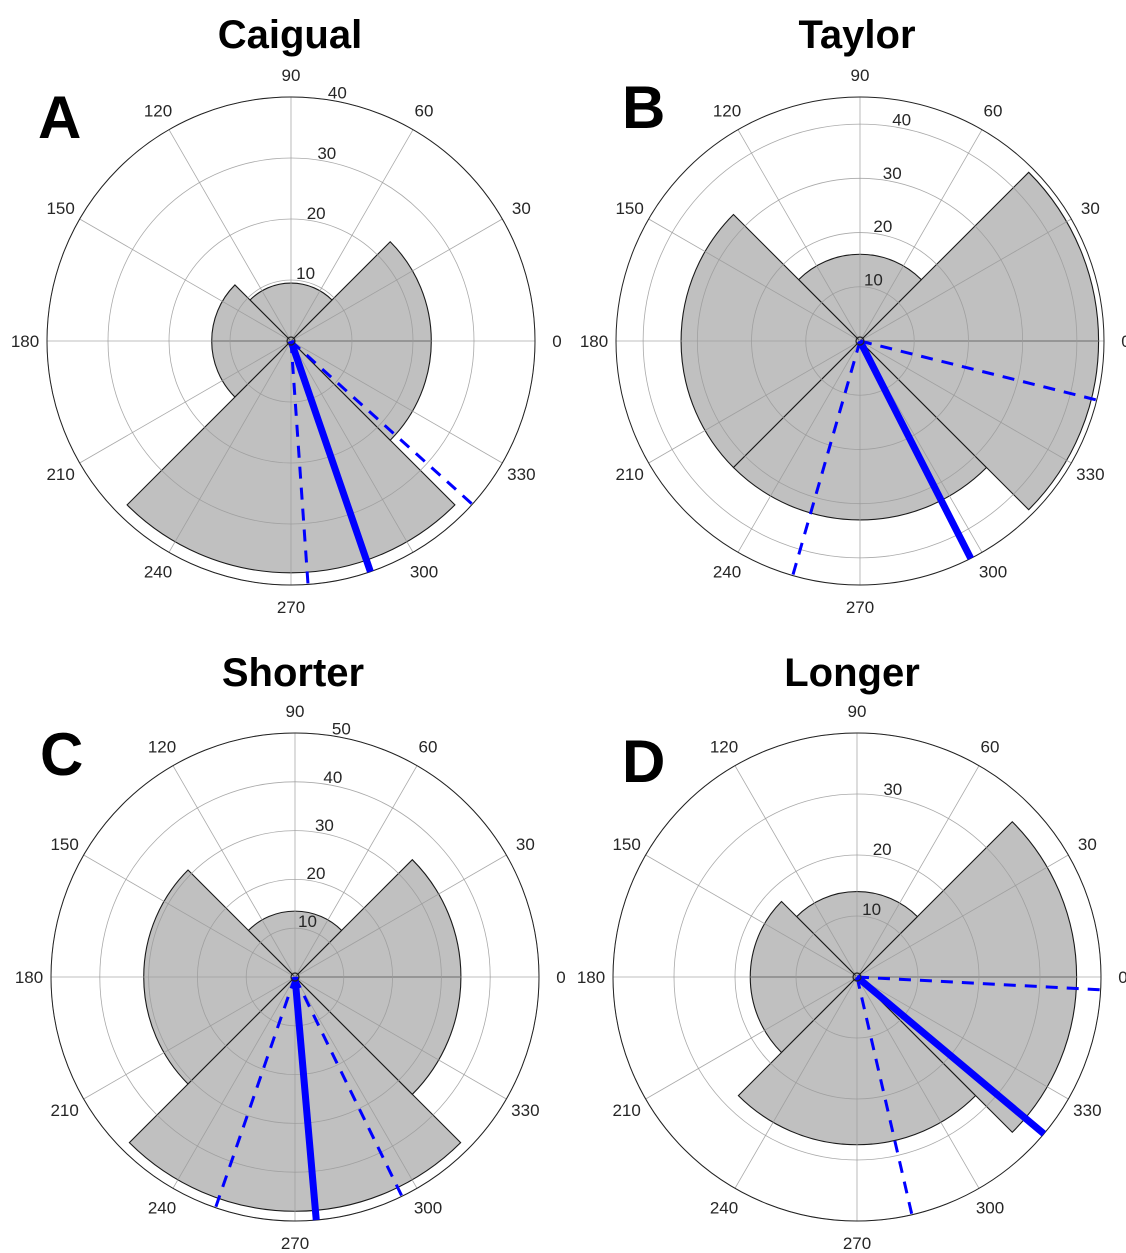 Image resolution: width=1126 pixels, height=1253 pixels. What do you see at coordinates (856, 35) in the screenshot?
I see `panel-b-title: Taylor` at bounding box center [856, 35].